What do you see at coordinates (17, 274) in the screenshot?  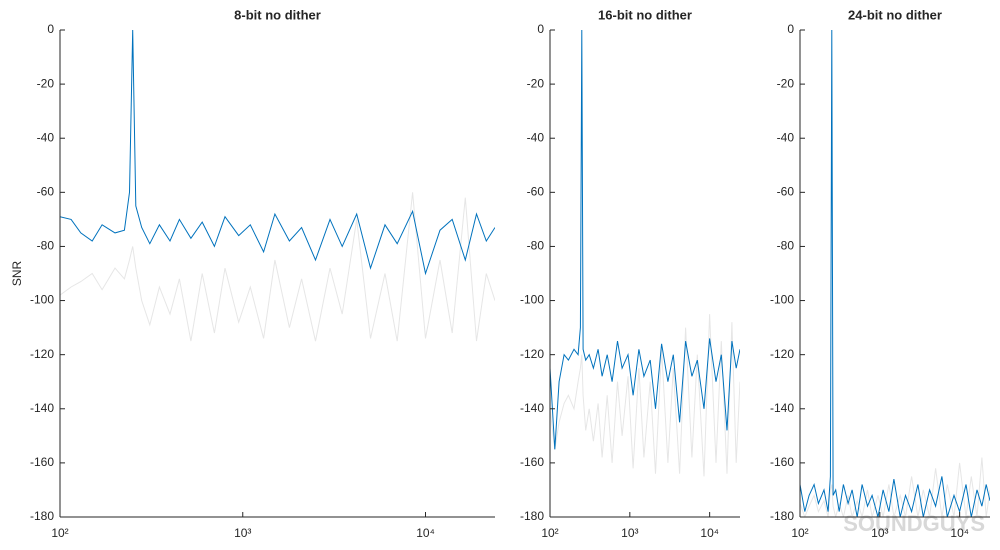 I see `y-axis-label: SNR` at bounding box center [17, 274].